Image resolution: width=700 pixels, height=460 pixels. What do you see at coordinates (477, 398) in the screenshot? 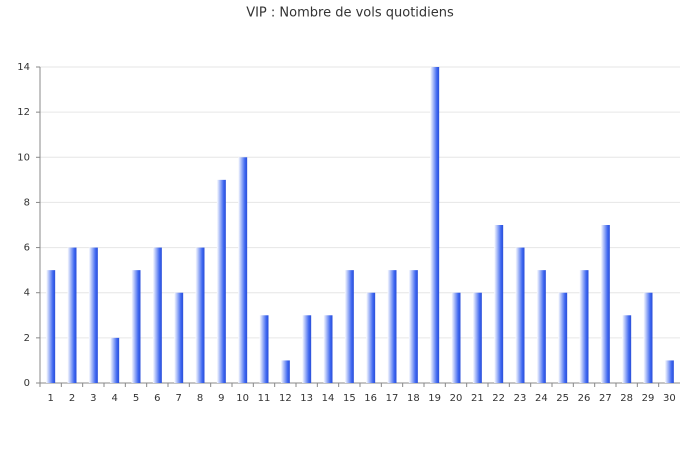
I see `x-tick-label: 21` at bounding box center [477, 398].